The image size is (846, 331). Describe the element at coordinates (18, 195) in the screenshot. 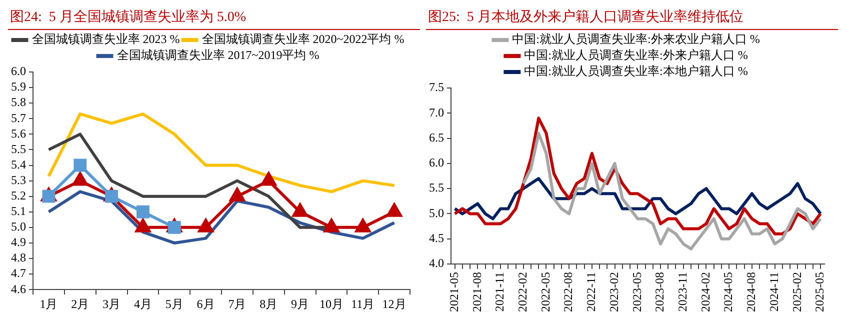

I see `y-tick-label: 5.2` at that location.